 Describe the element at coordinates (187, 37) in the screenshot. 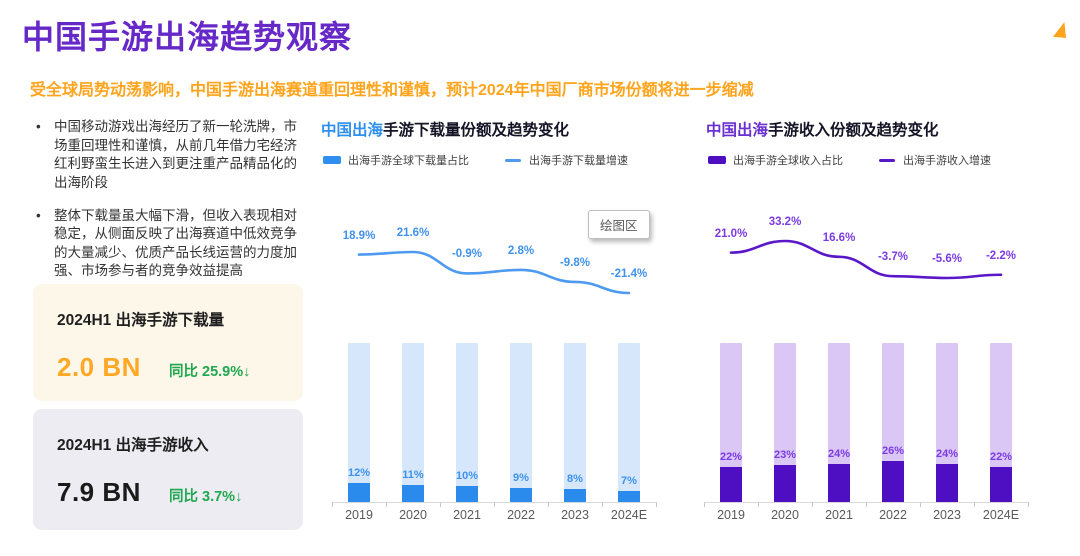

I see `page-title: 中国手游出海趋势观察` at that location.